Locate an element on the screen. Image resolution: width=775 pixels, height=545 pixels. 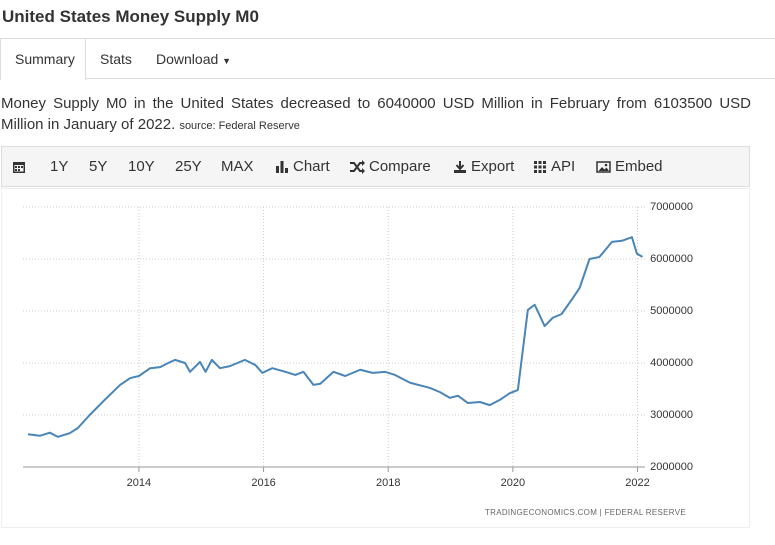
embed-button: Embed is located at coordinates (629, 166).